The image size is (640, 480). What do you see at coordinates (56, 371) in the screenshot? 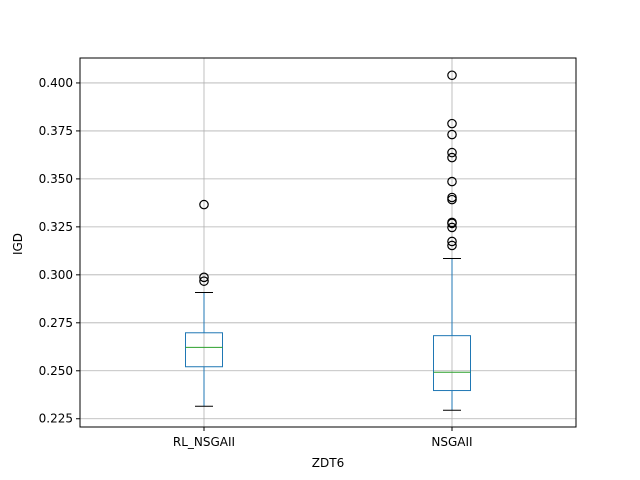
I see `y-tick-label: 0.250` at bounding box center [56, 371].